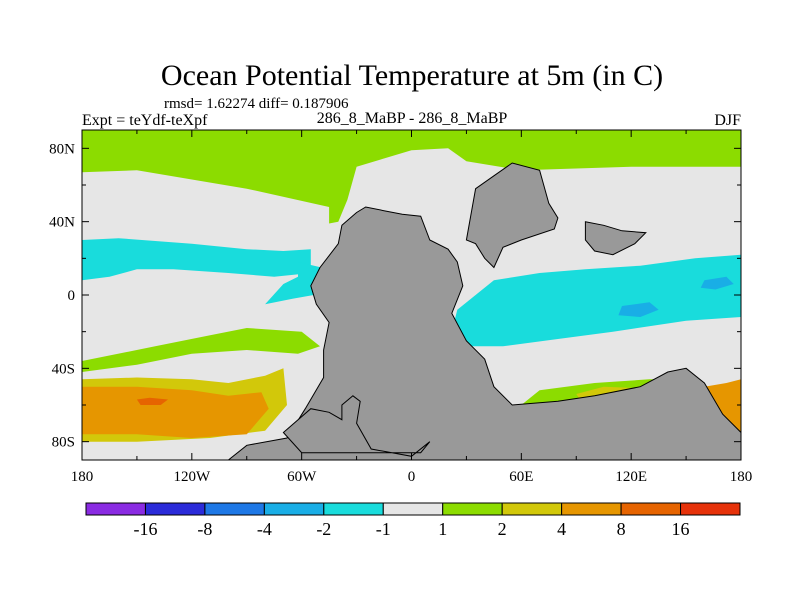 Image resolution: width=800 pixels, height=600 pixels. I want to click on land-pangea-north, so click(512, 215).